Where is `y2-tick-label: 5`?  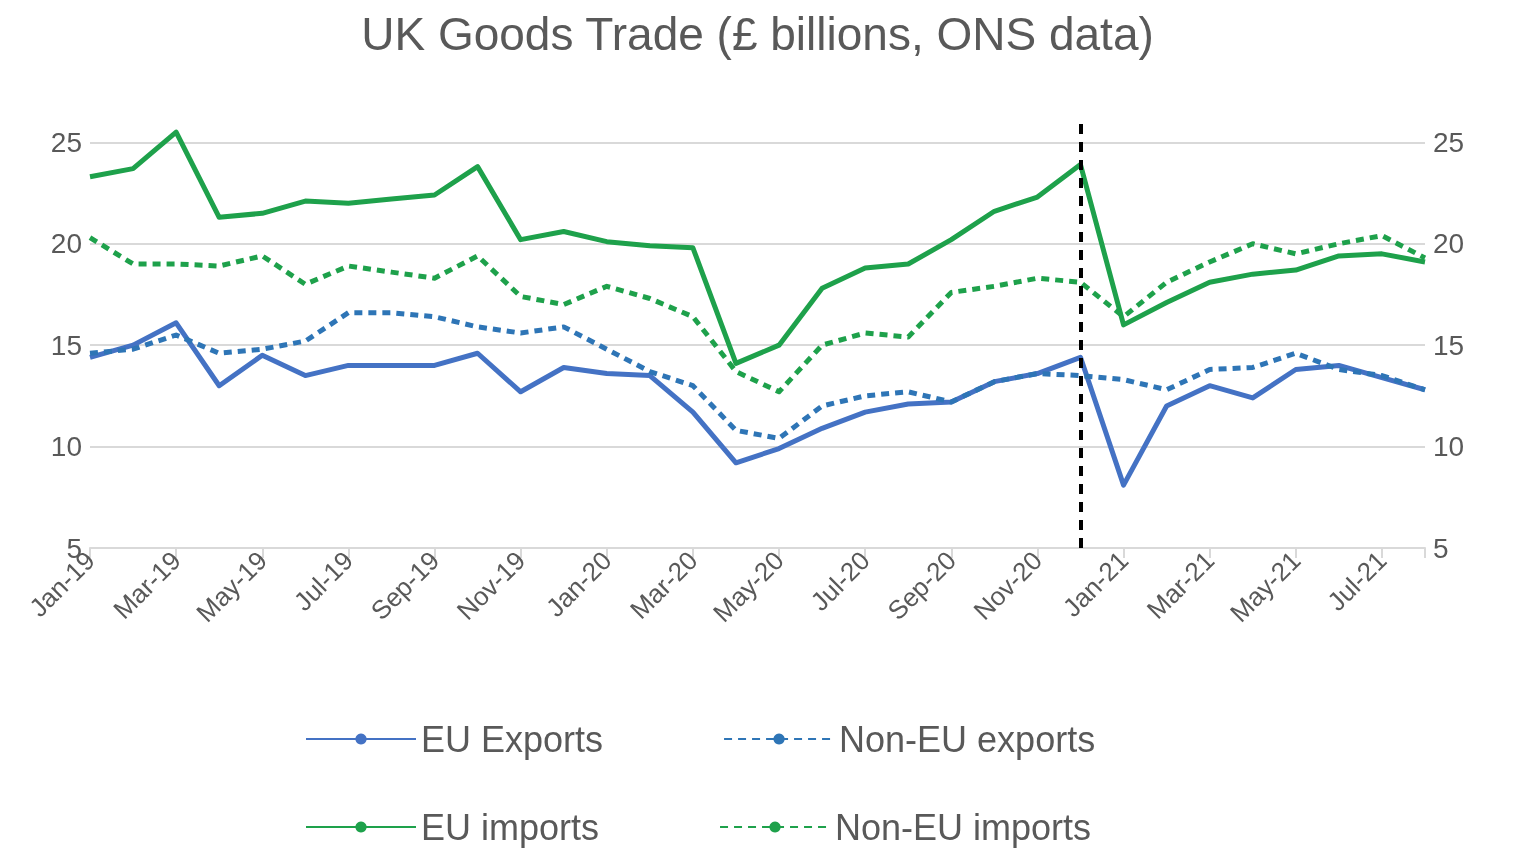 y2-tick-label: 5 is located at coordinates (1441, 548).